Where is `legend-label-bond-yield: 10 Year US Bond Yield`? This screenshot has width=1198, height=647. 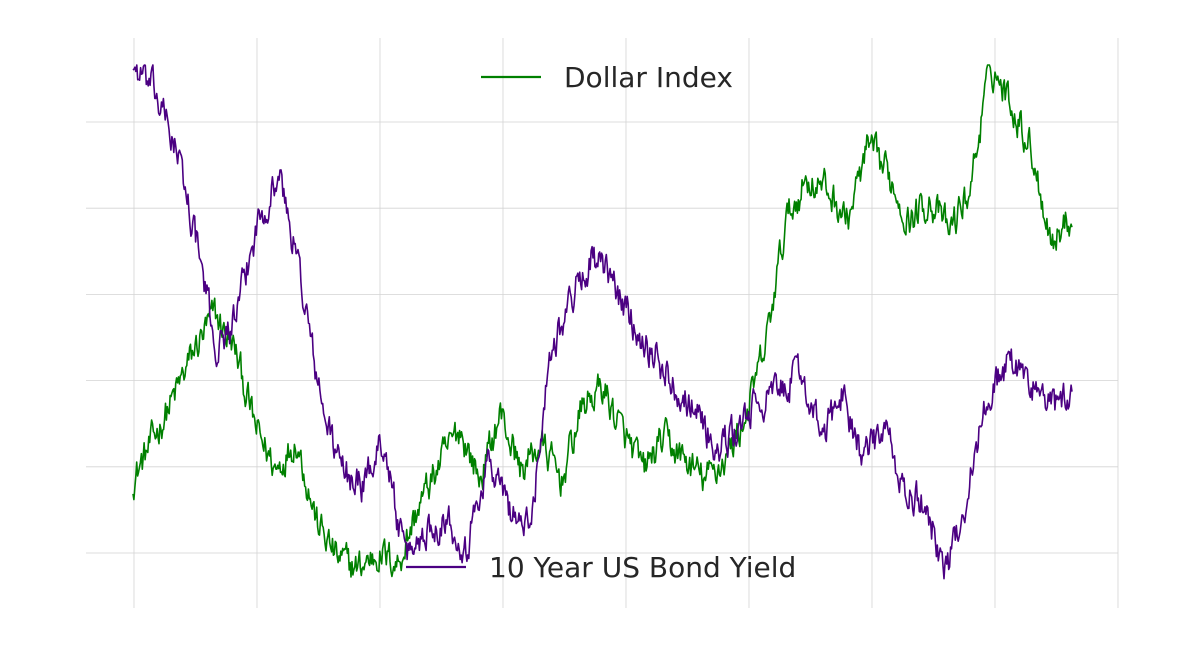
legend-label-bond-yield: 10 Year US Bond Yield is located at coordinates (642, 567).